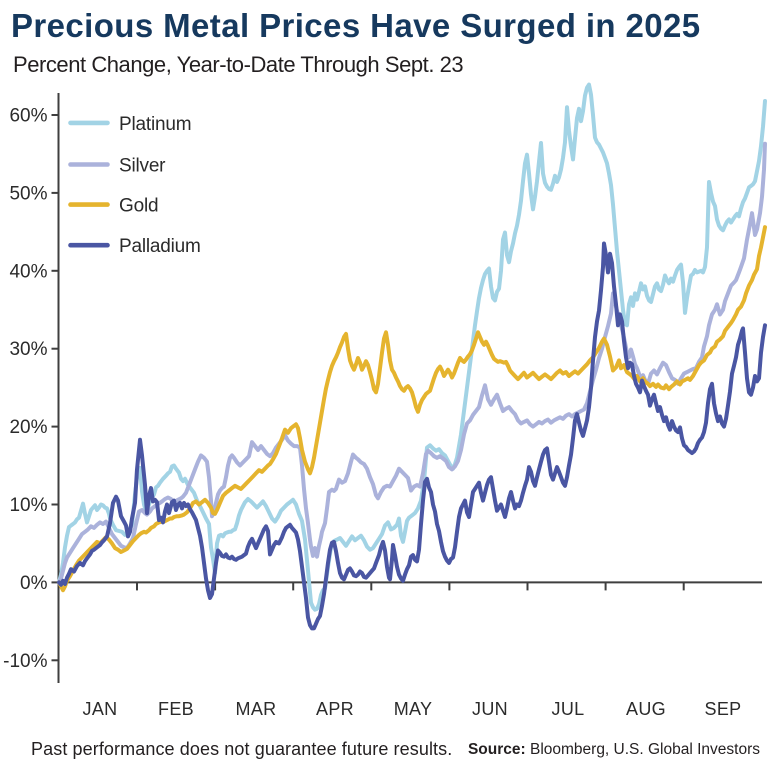  I want to click on svg-text: Silver, so click(142, 166).